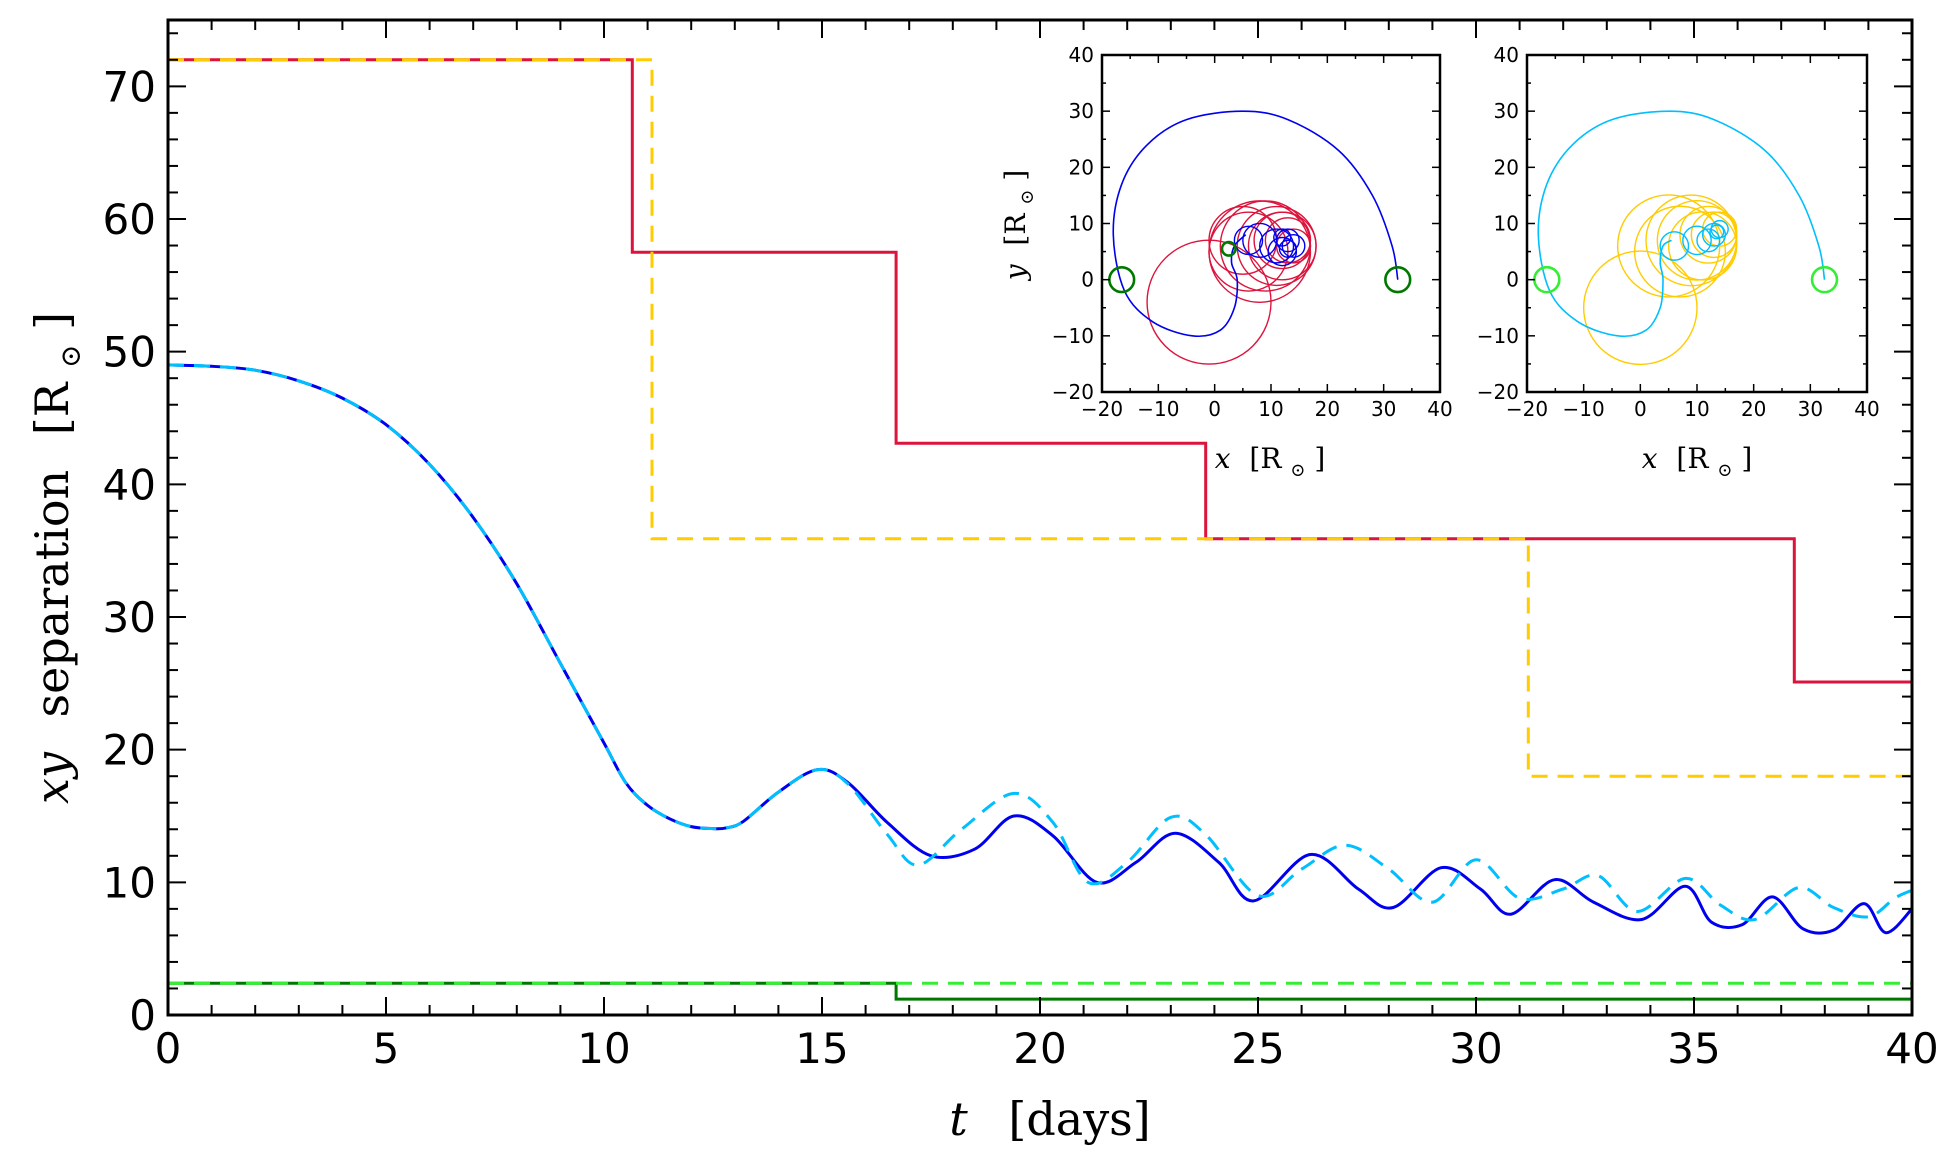  Describe the element at coordinates (129, 86) in the screenshot. I see `y-tick-label: 70` at that location.